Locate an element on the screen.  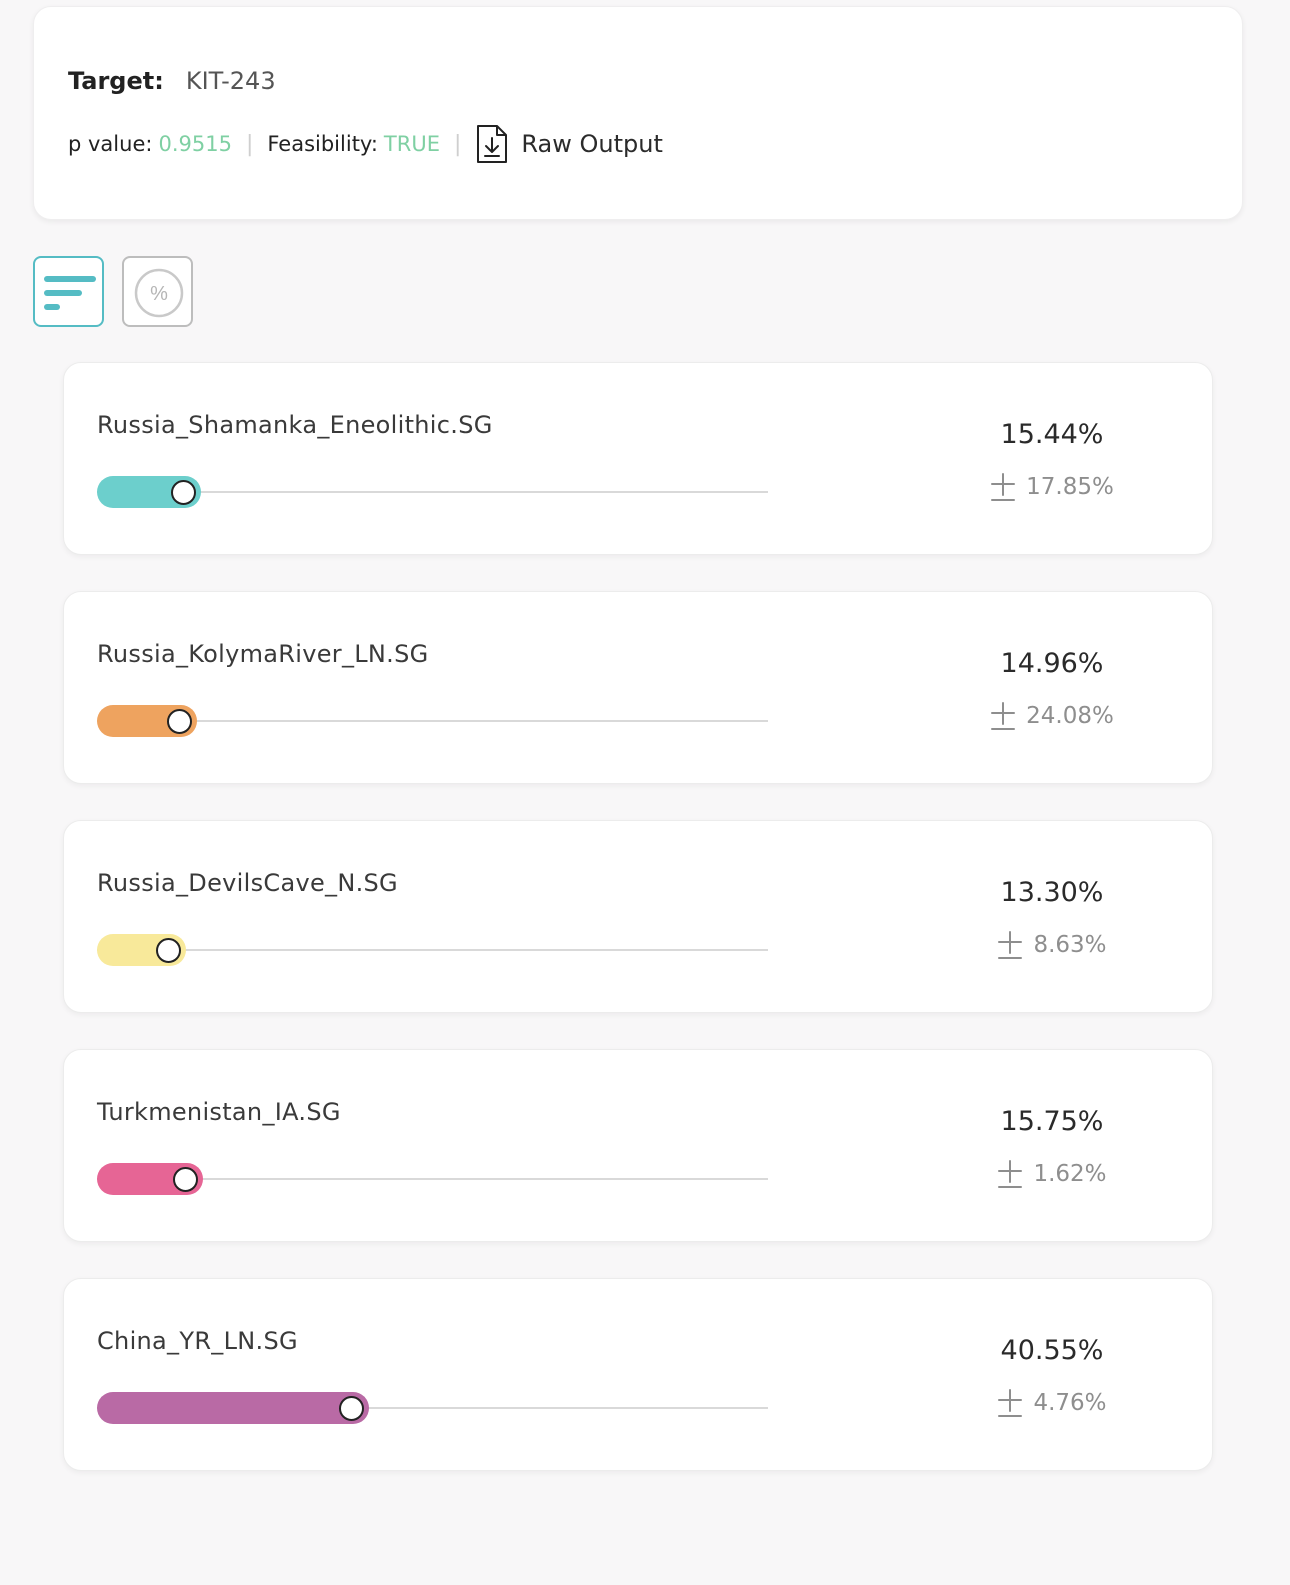
target-label: Target: is located at coordinates (116, 81).